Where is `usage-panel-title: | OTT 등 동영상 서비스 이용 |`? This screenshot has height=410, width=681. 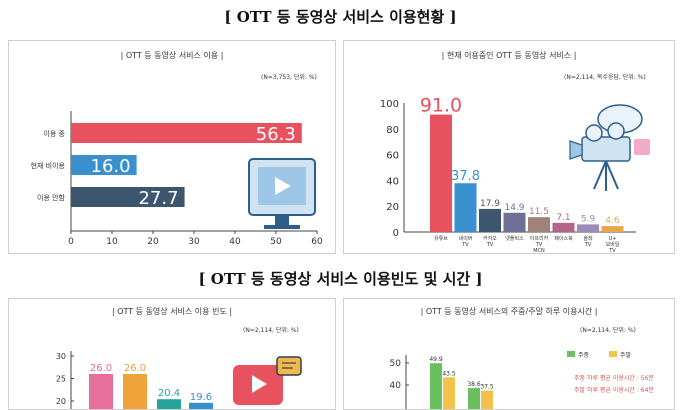
usage-panel-title: | OTT 등 동영상 서비스 이용 | is located at coordinates (172, 55).